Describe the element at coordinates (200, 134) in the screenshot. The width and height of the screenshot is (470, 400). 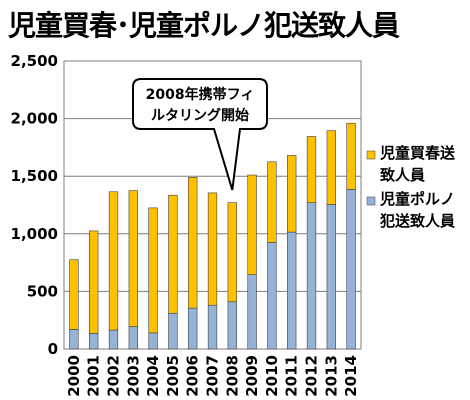
I see `annotation-callout` at that location.